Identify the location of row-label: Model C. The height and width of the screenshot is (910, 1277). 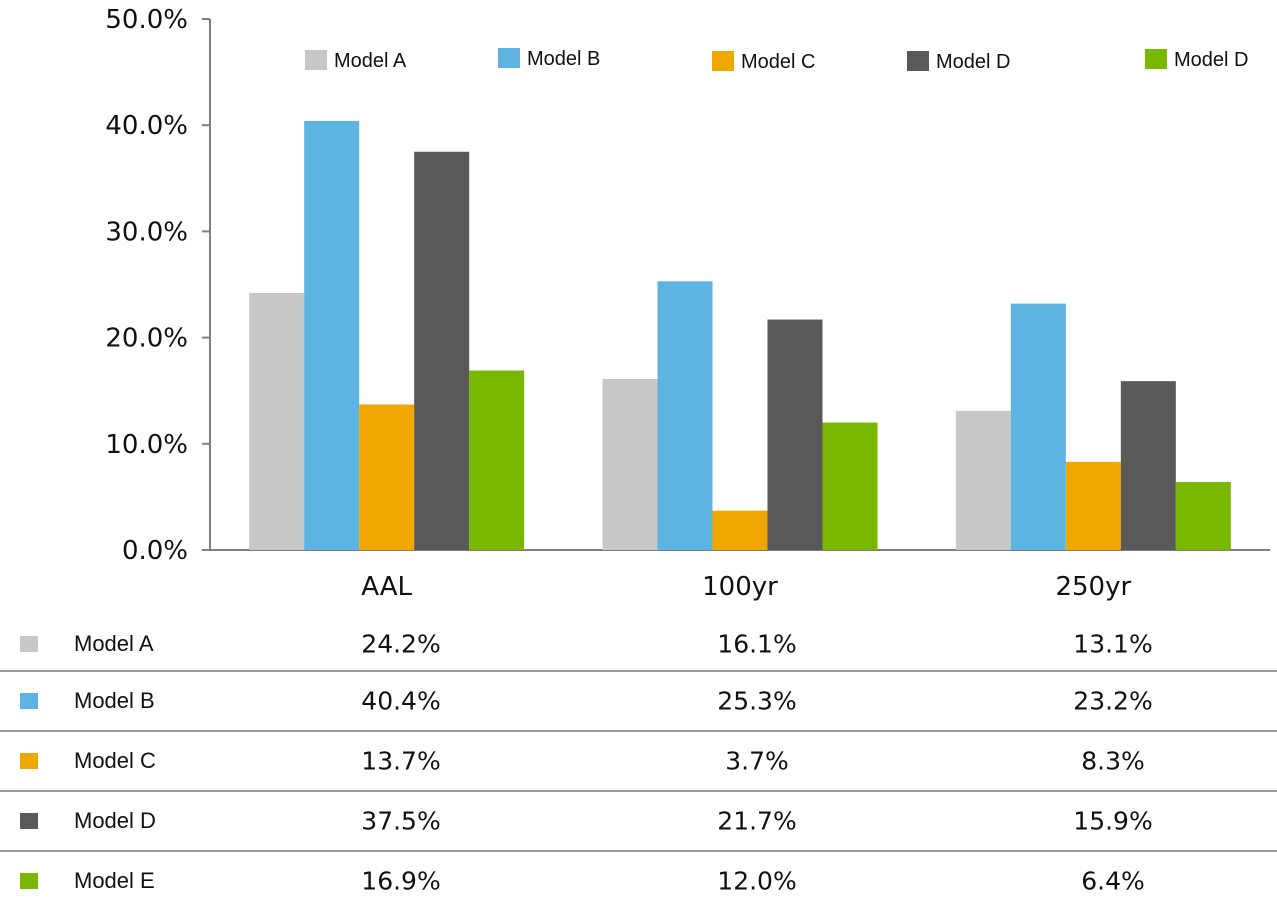
(115, 760).